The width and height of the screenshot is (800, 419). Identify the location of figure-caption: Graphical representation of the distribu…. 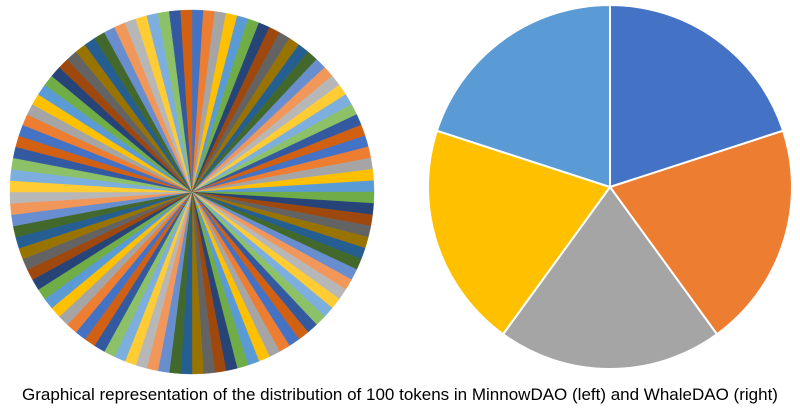
(400, 394).